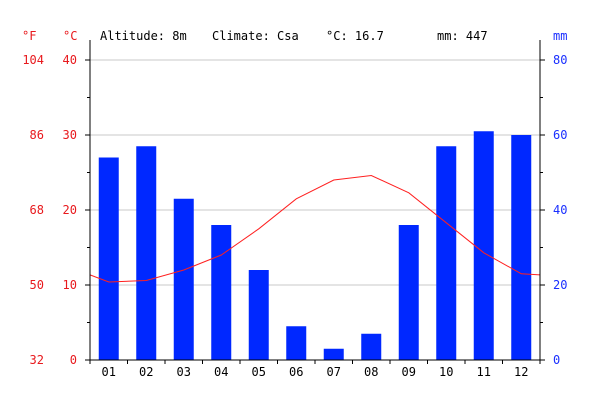 Image resolution: width=600 pixels, height=400 pixels. What do you see at coordinates (446, 372) in the screenshot?
I see `month-tick-label: 10` at bounding box center [446, 372].